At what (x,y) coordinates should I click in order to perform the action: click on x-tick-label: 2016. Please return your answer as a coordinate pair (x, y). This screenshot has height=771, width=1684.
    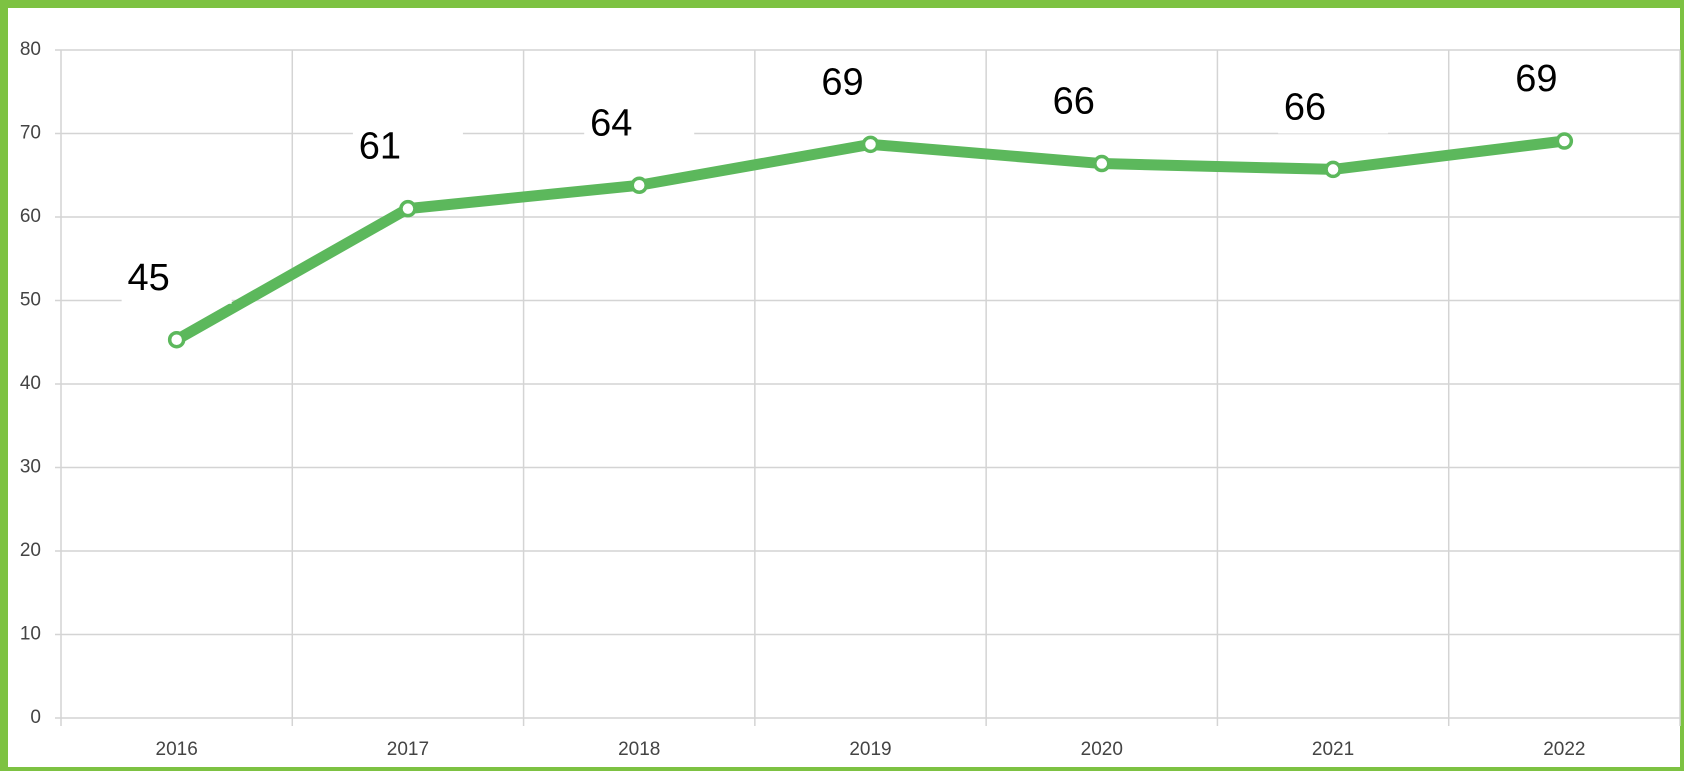
    Looking at the image, I should click on (177, 749).